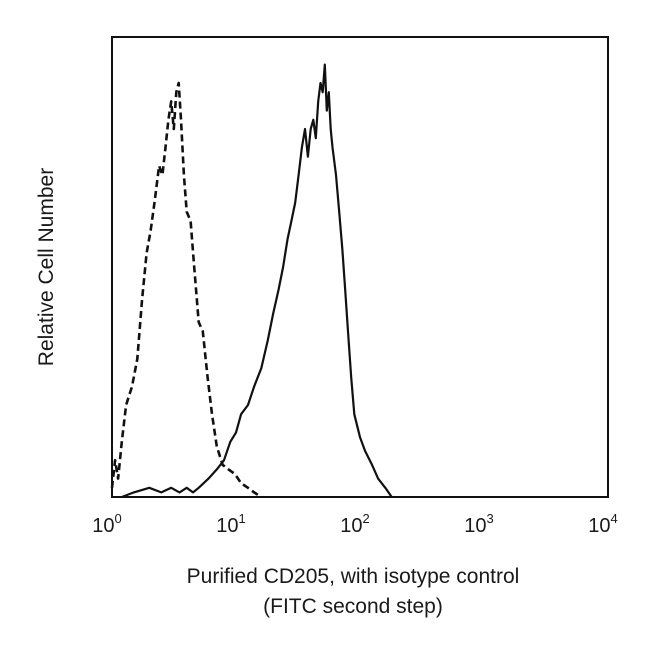 This screenshot has height=657, width=650. What do you see at coordinates (230, 524) in the screenshot?
I see `x-tick-label: 10¹` at bounding box center [230, 524].